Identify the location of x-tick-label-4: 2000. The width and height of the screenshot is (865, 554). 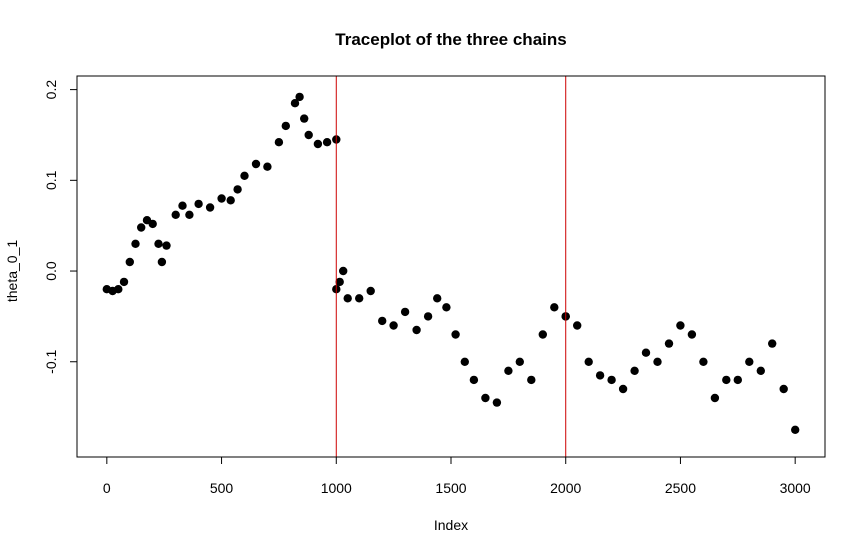
(565, 488).